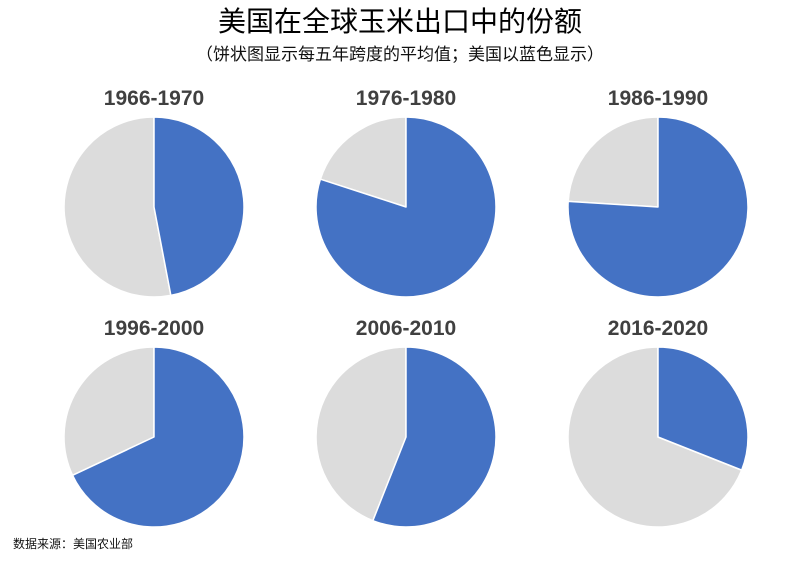 Image resolution: width=800 pixels, height=563 pixels. Describe the element at coordinates (406, 328) in the screenshot. I see `pie-label: 2006-2010` at that location.